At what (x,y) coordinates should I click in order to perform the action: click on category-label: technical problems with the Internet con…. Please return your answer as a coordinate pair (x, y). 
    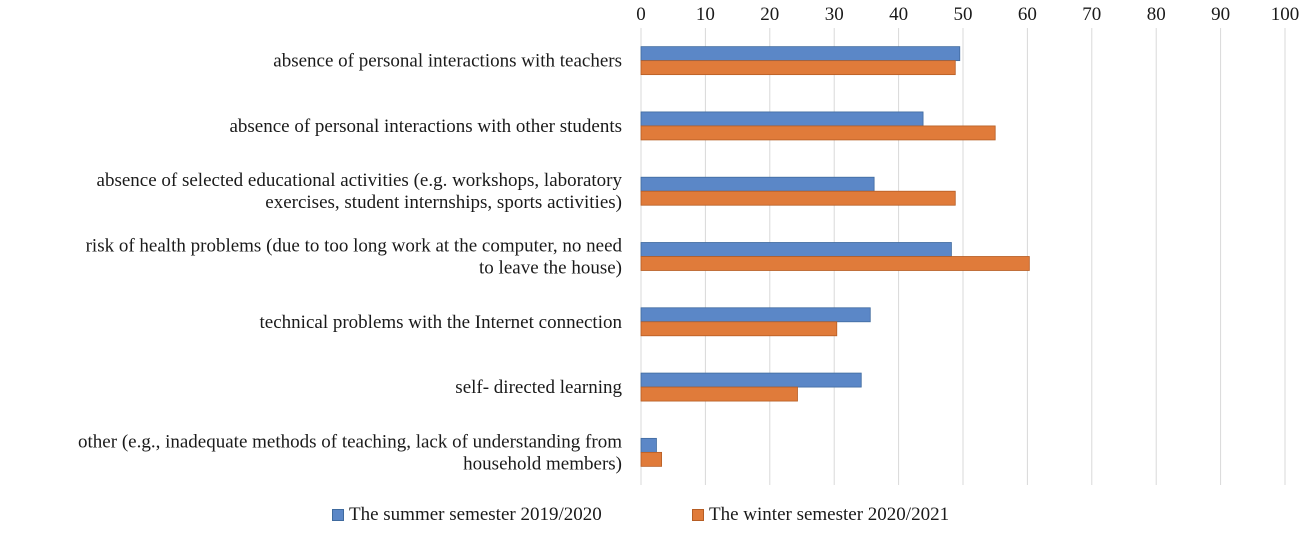
    Looking at the image, I should click on (441, 322).